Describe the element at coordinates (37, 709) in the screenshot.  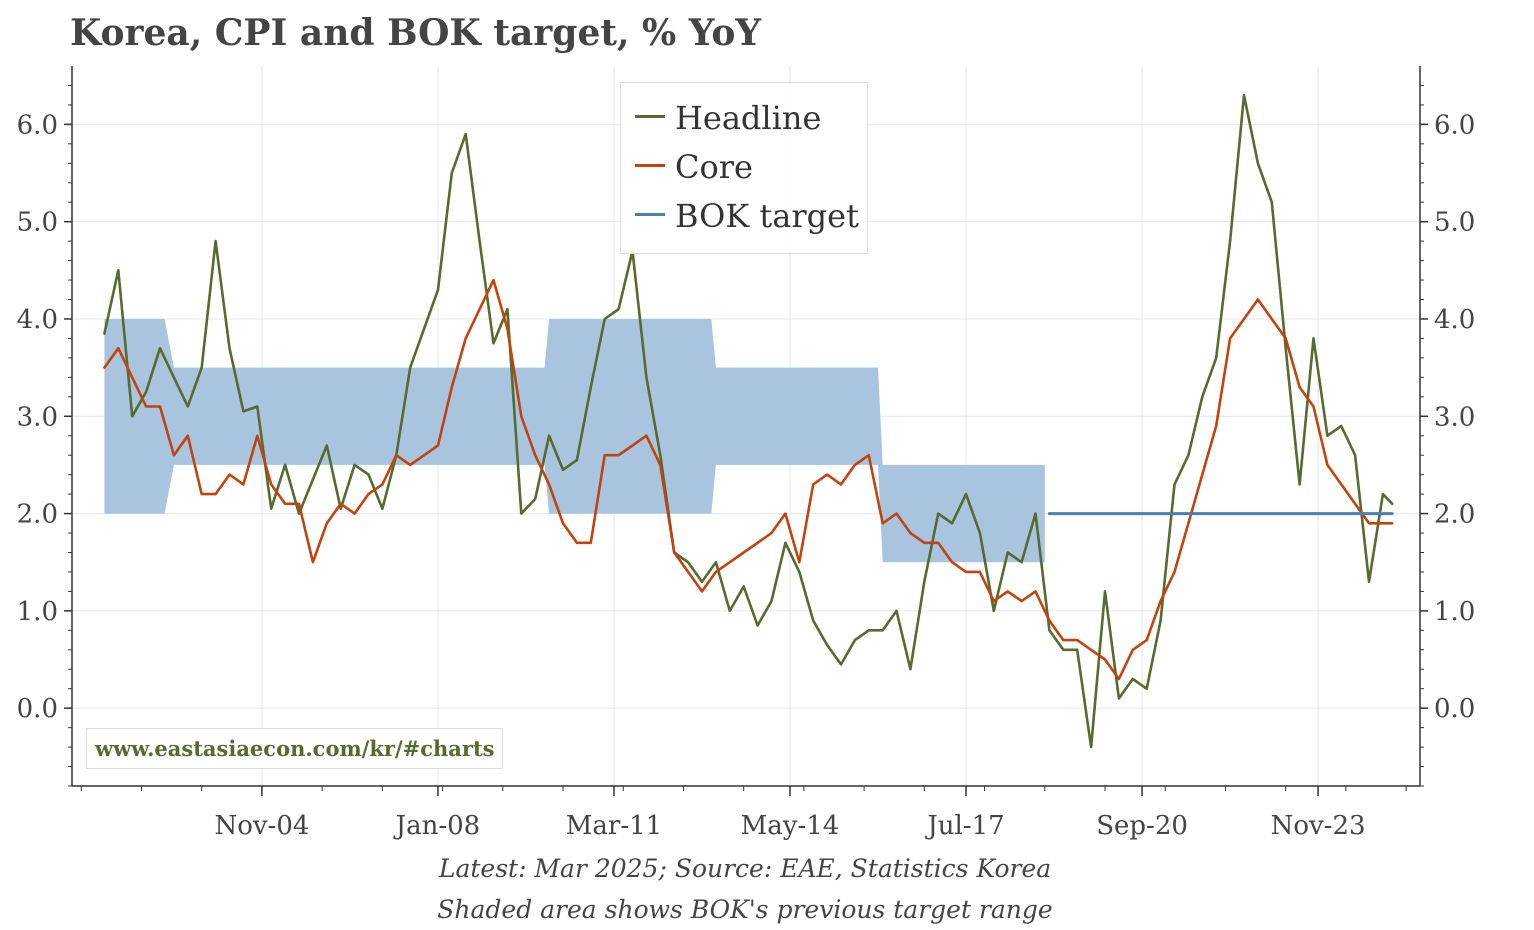
I see `y-tick-label-left-0: 0.0` at that location.